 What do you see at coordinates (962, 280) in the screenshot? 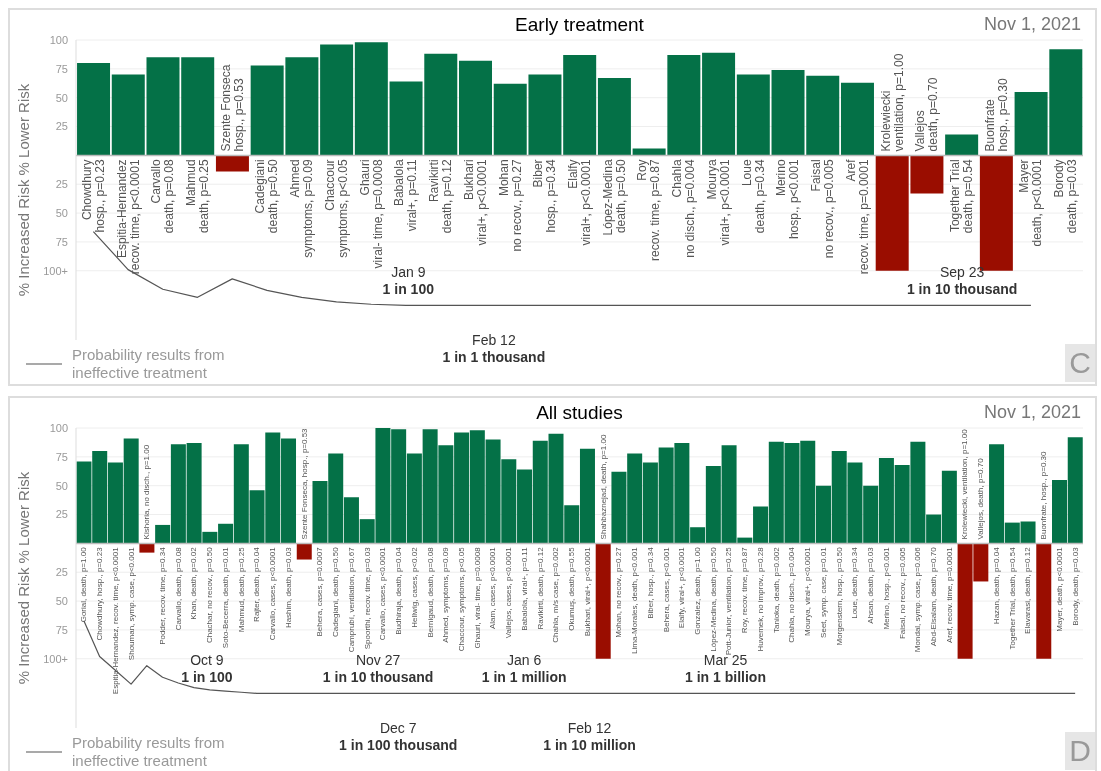
I see `annotation: Sep 23 1 in 10 thousand` at bounding box center [962, 280].